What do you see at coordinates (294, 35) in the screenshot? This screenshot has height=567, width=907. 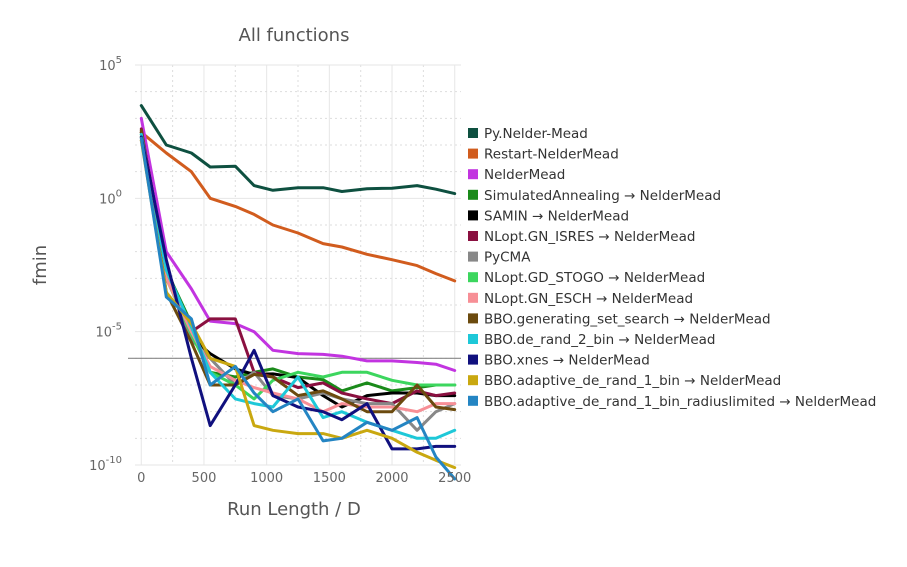 I see `chart-title: All functions` at bounding box center [294, 35].